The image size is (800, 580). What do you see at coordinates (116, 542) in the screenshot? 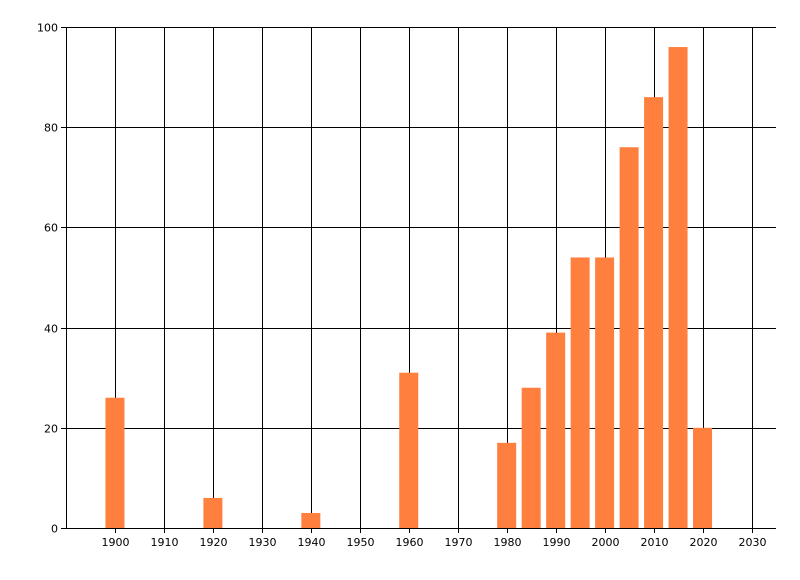
I see `x-tick-label: 1900` at bounding box center [116, 542].